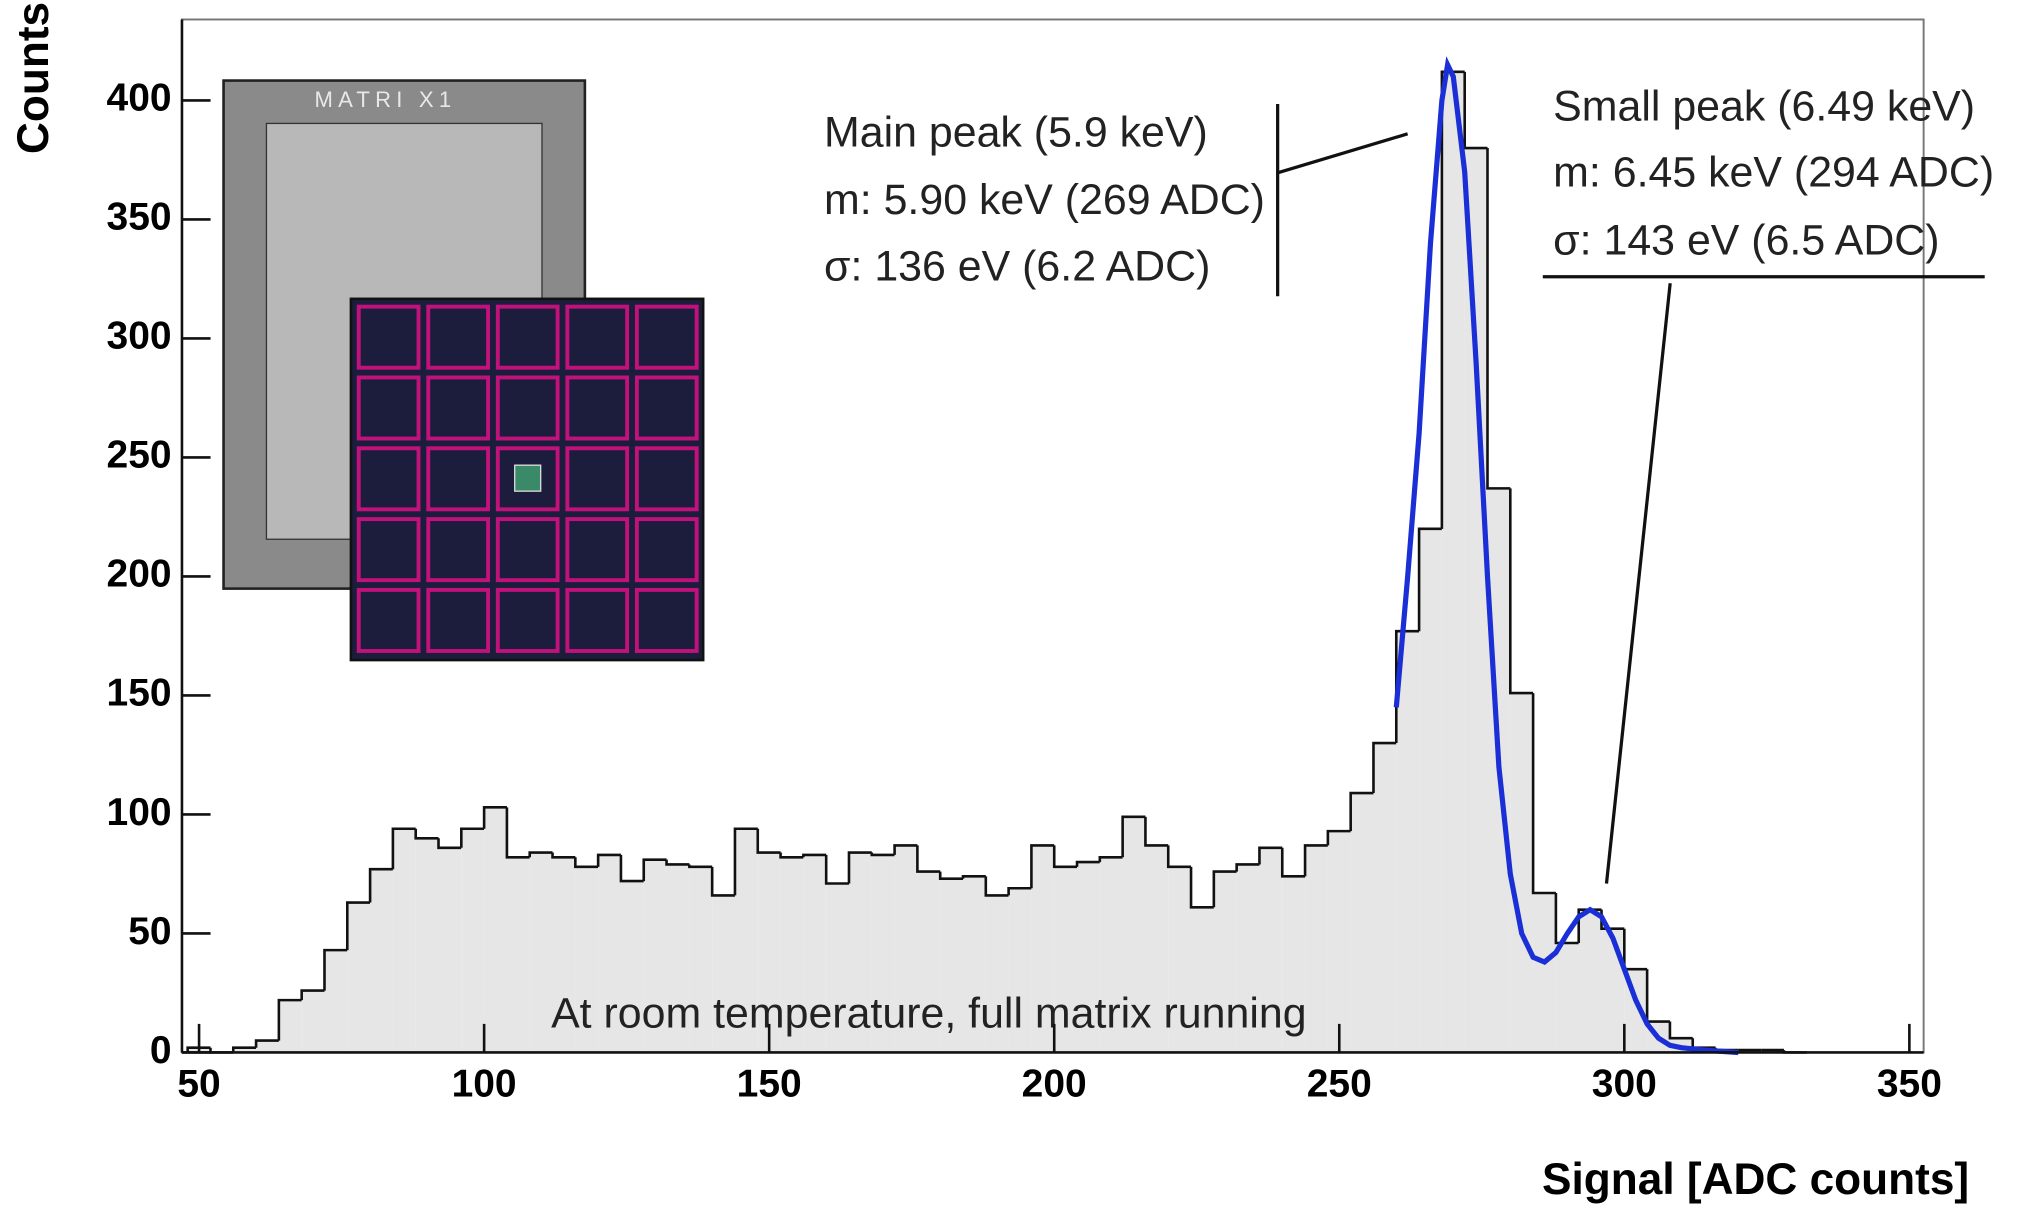 The height and width of the screenshot is (1211, 2038). Describe the element at coordinates (139, 217) in the screenshot. I see `y-tick-label: 350` at that location.